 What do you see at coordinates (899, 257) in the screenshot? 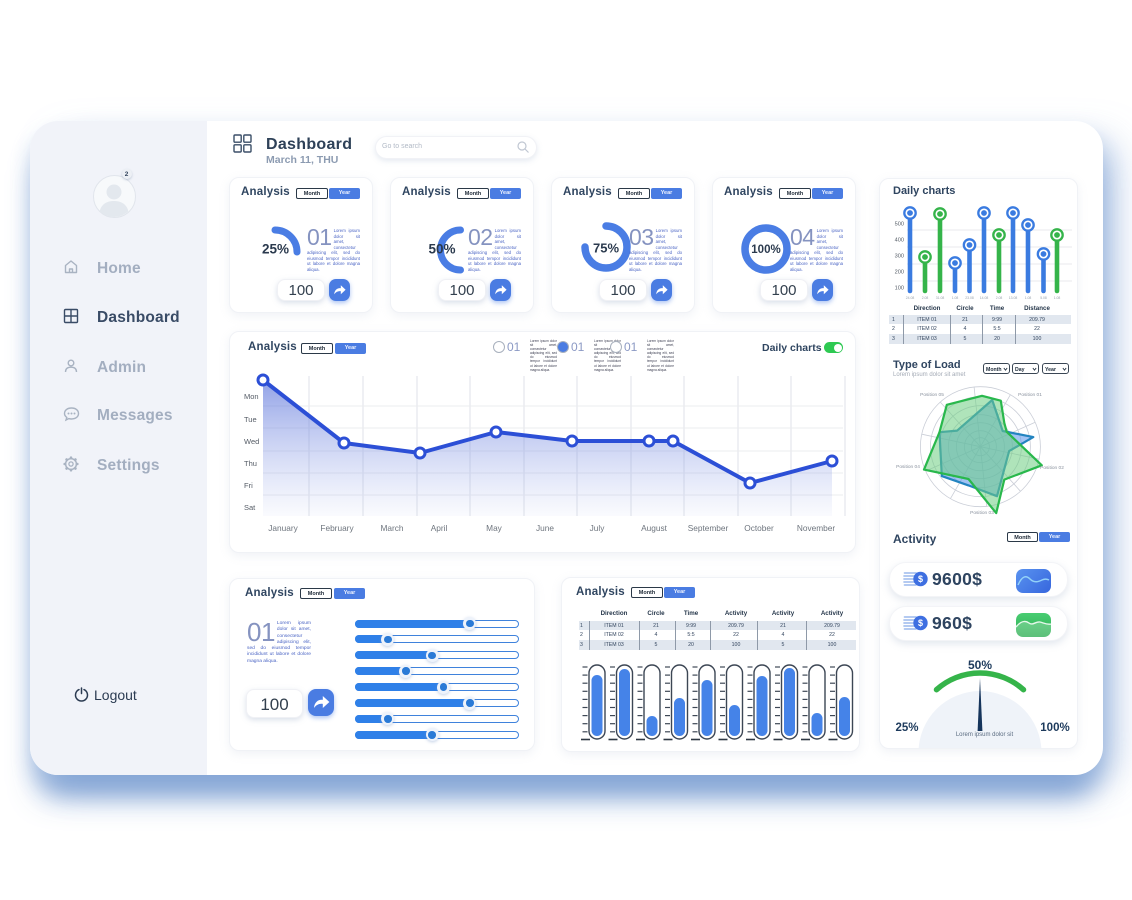
I see `svg-text: 300` at bounding box center [899, 257].